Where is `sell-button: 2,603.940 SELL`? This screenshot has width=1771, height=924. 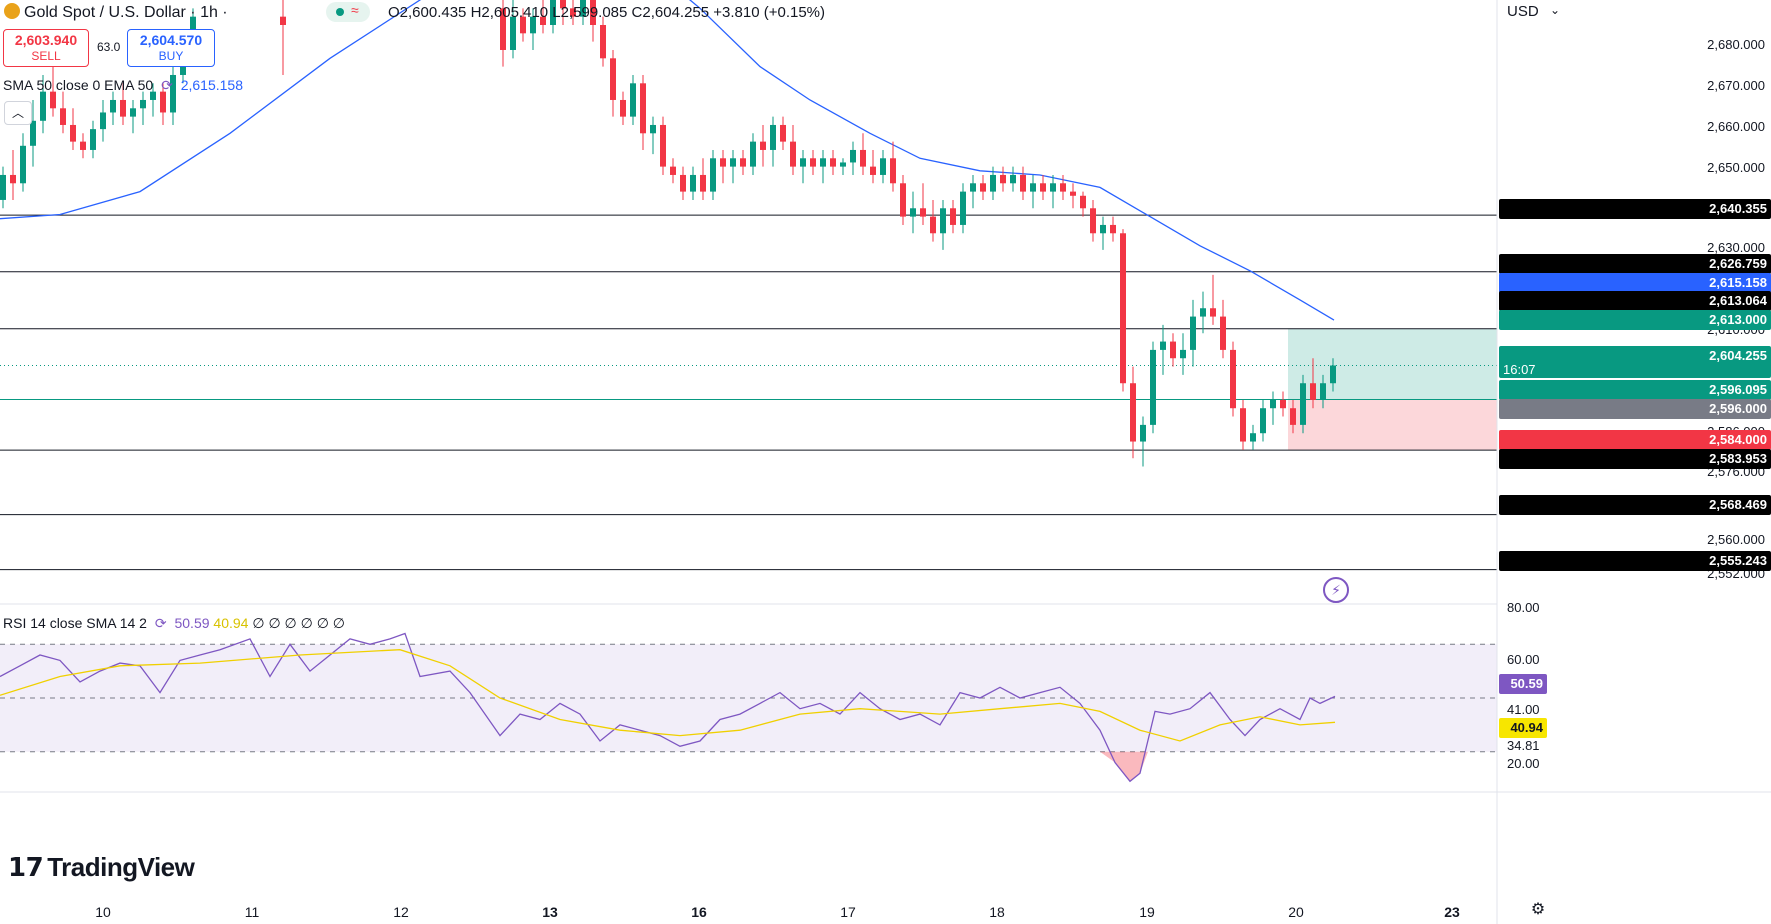
sell-button: 2,603.940 SELL is located at coordinates (46, 48).